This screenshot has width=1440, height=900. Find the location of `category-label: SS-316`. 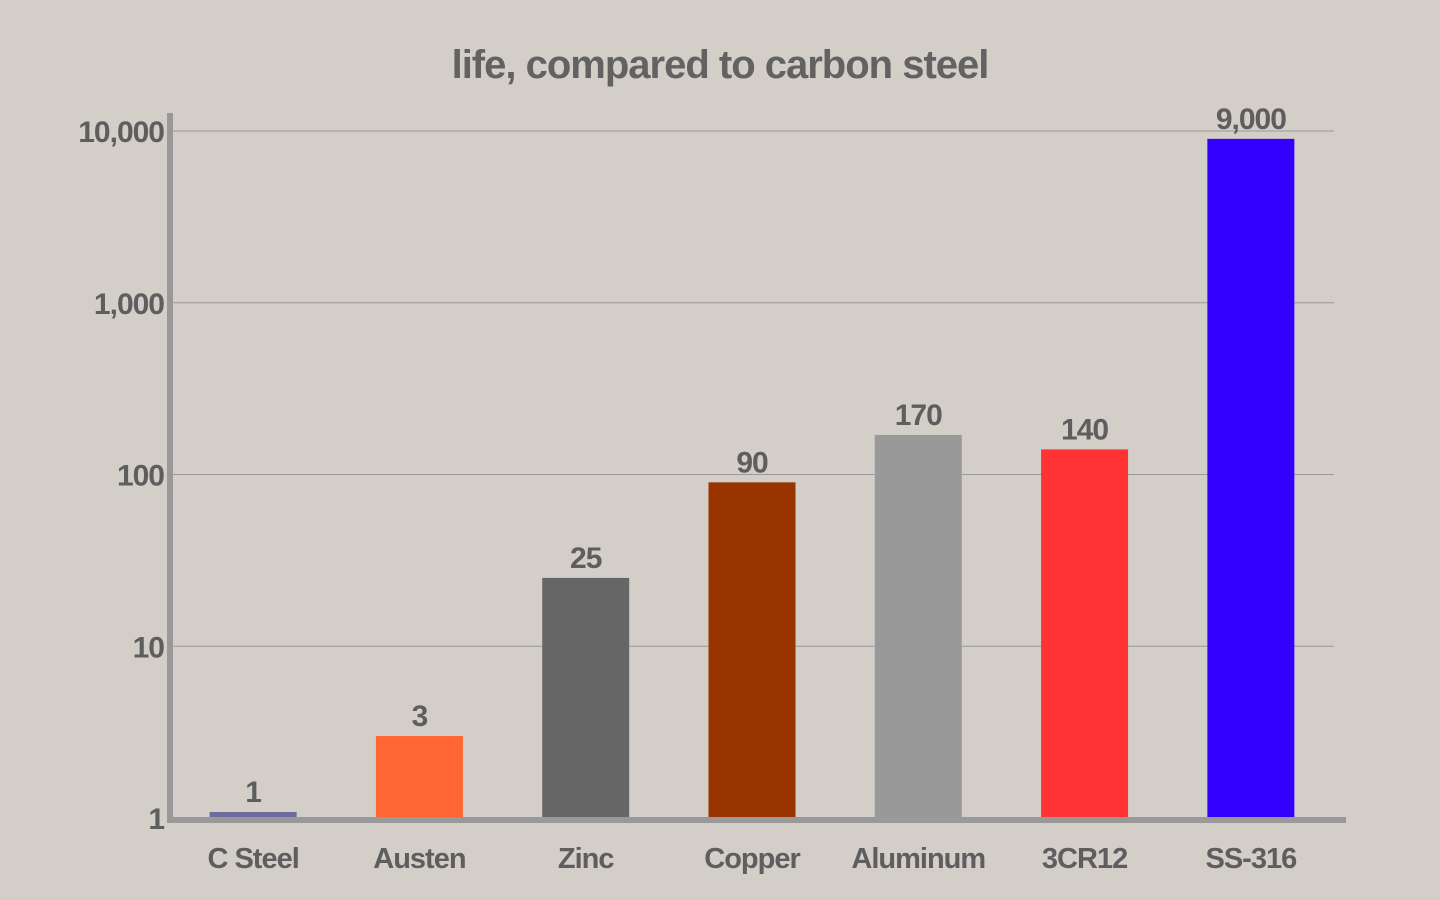

category-label: SS-316 is located at coordinates (1251, 859).